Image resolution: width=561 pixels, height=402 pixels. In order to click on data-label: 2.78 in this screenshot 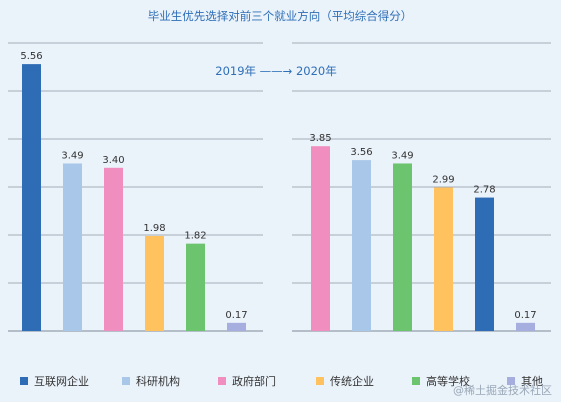, I will do `click(484, 190)`.